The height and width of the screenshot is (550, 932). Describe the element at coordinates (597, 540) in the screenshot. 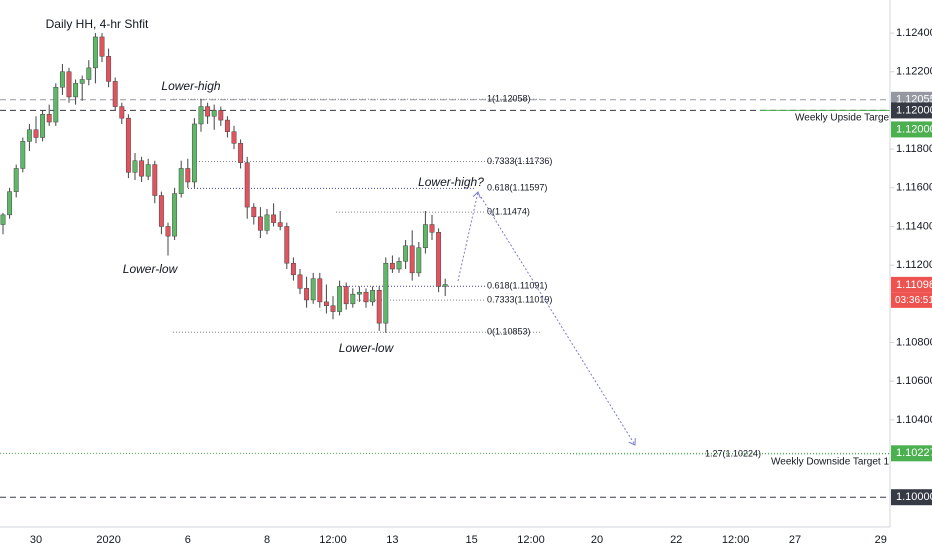

I see `x-tick-label: 20` at that location.